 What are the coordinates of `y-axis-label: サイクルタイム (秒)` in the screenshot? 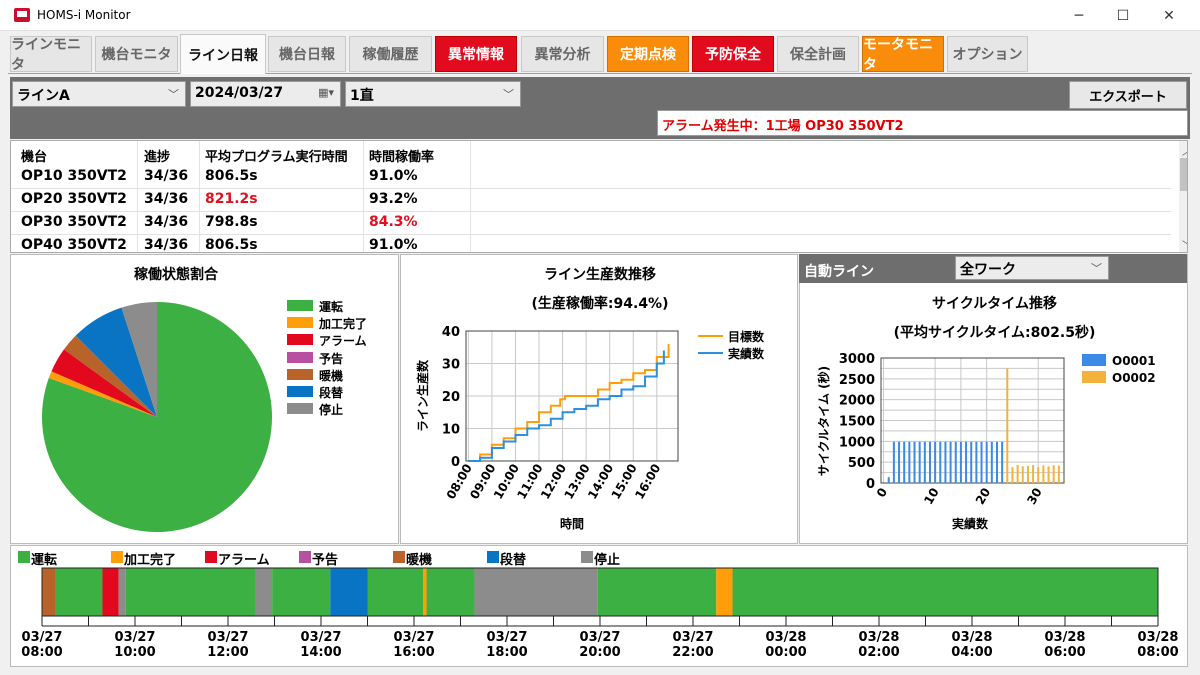 It's located at (823, 421).